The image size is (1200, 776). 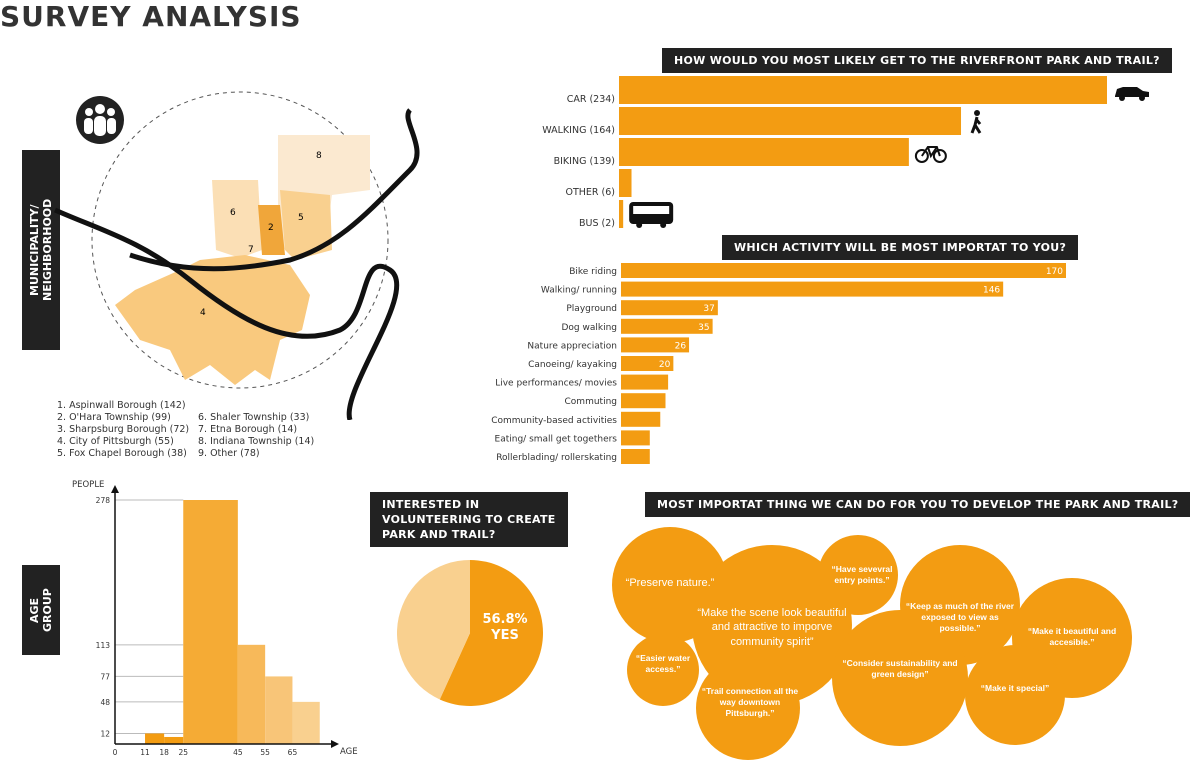 What do you see at coordinates (862, 575) in the screenshot?
I see `bubble-quote: “Have sevevral entry points.”` at bounding box center [862, 575].